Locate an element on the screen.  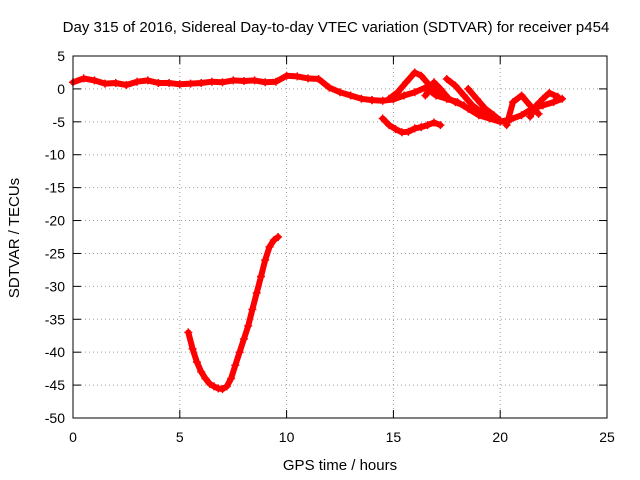
y-tick-label: -20 is located at coordinates (55, 221).